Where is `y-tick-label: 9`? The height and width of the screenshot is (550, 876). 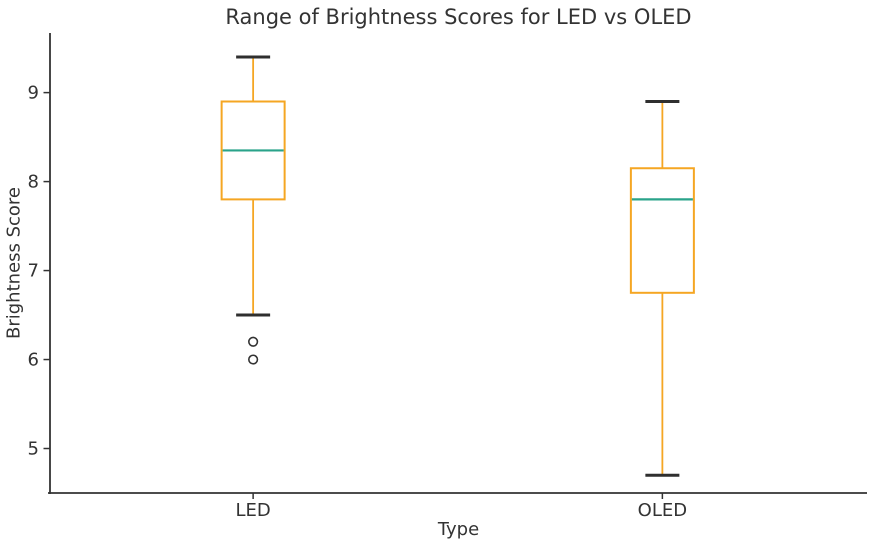
y-tick-label: 9 is located at coordinates (33, 93).